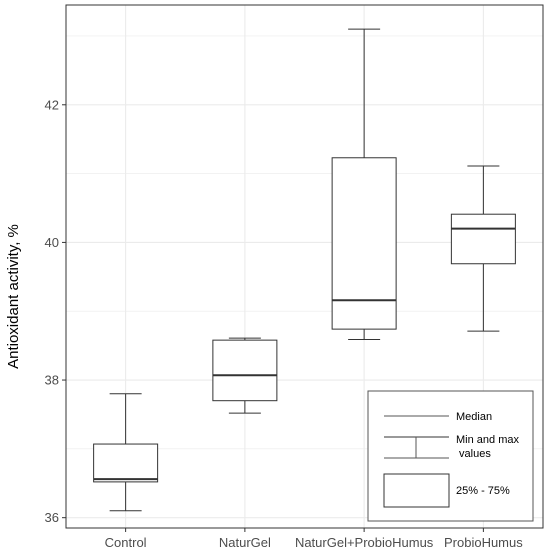 This screenshot has height=550, width=548. I want to click on box-naturgel, so click(245, 375).